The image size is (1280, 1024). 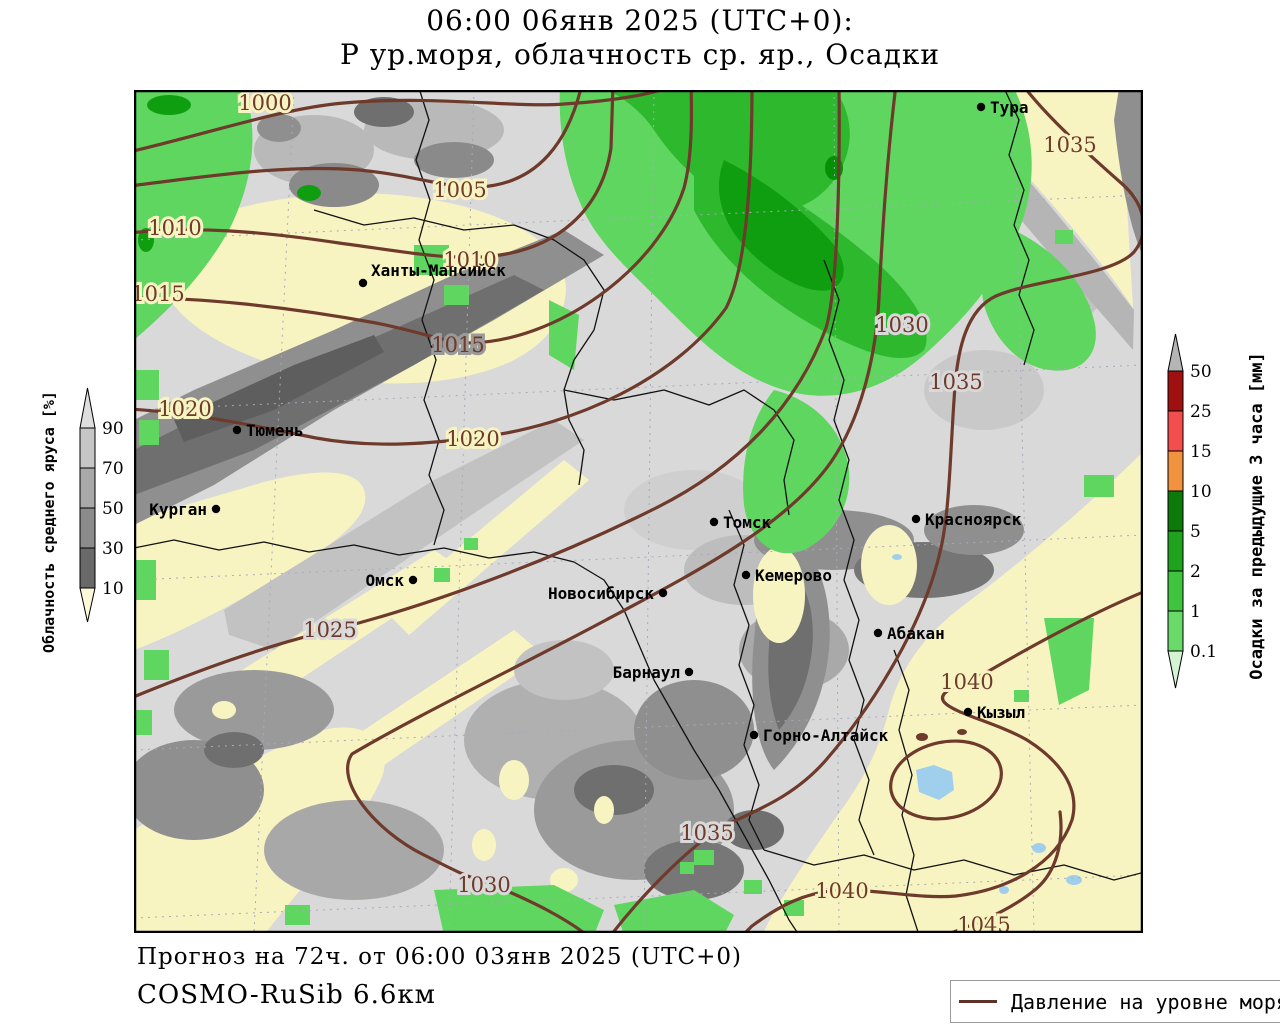 I want to click on isobar-closed-high, so click(x=946, y=780).